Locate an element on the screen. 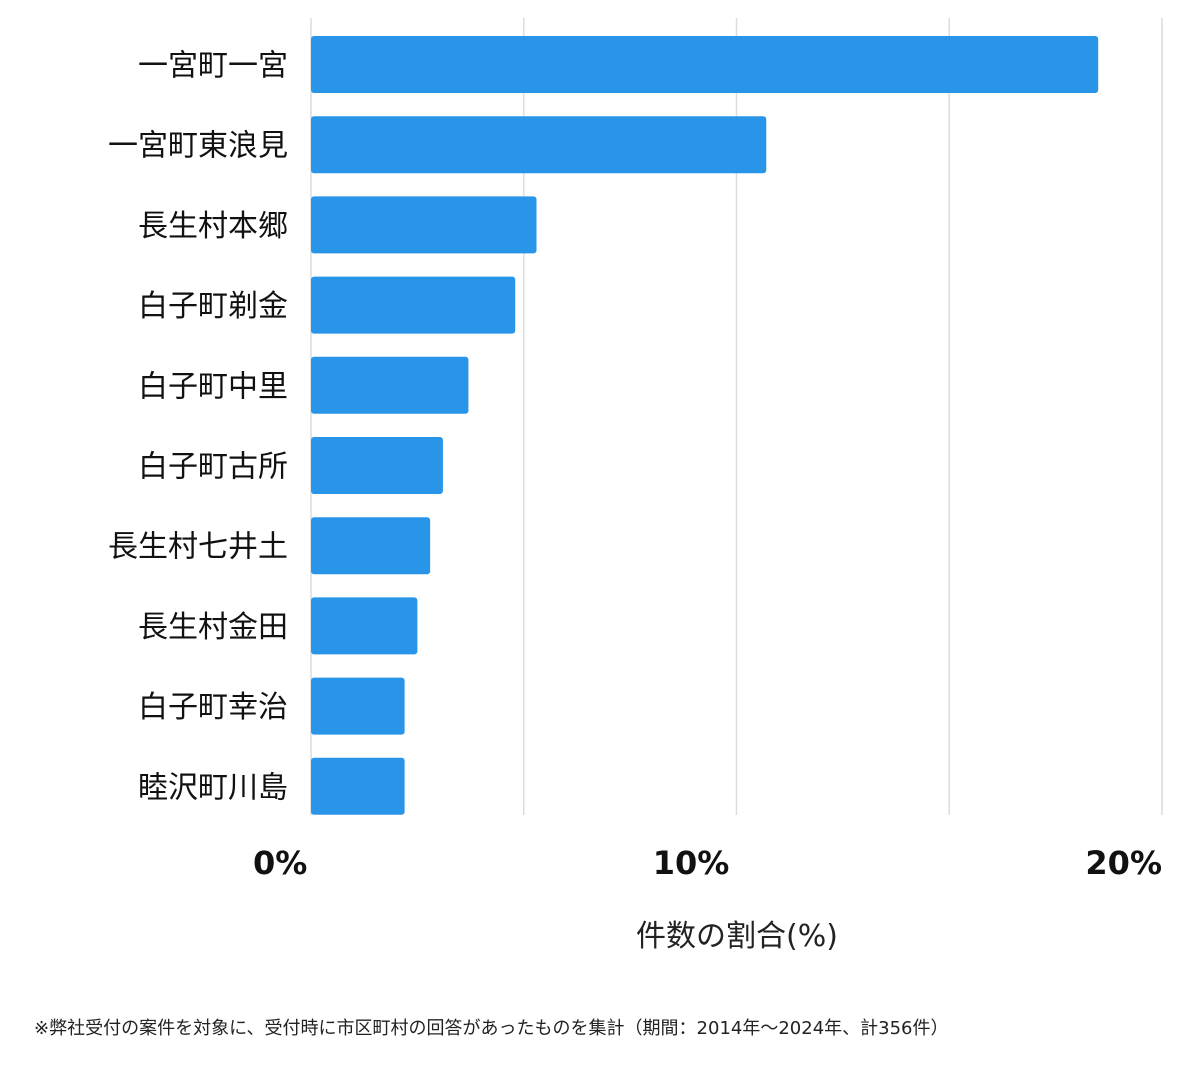  x-axis-title: 件数の割合(%) is located at coordinates (737, 936).